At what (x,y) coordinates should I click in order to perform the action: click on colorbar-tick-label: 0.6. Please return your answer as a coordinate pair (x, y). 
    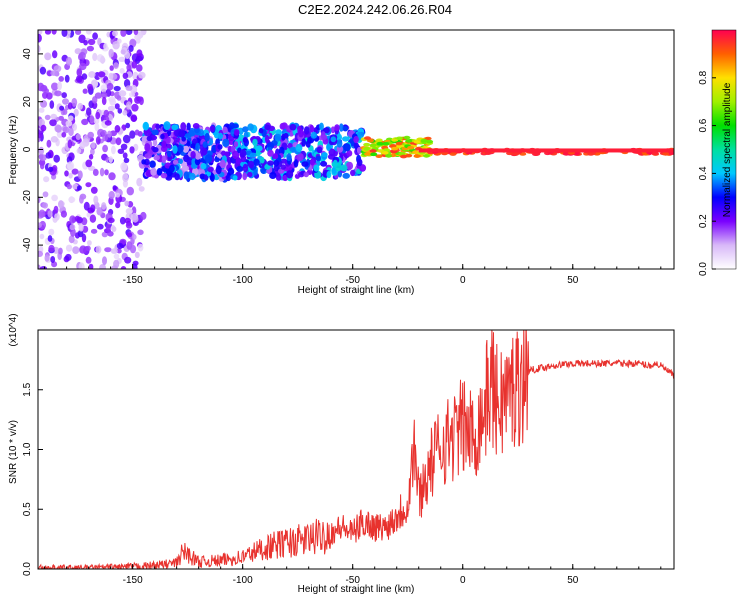
    Looking at the image, I should click on (703, 125).